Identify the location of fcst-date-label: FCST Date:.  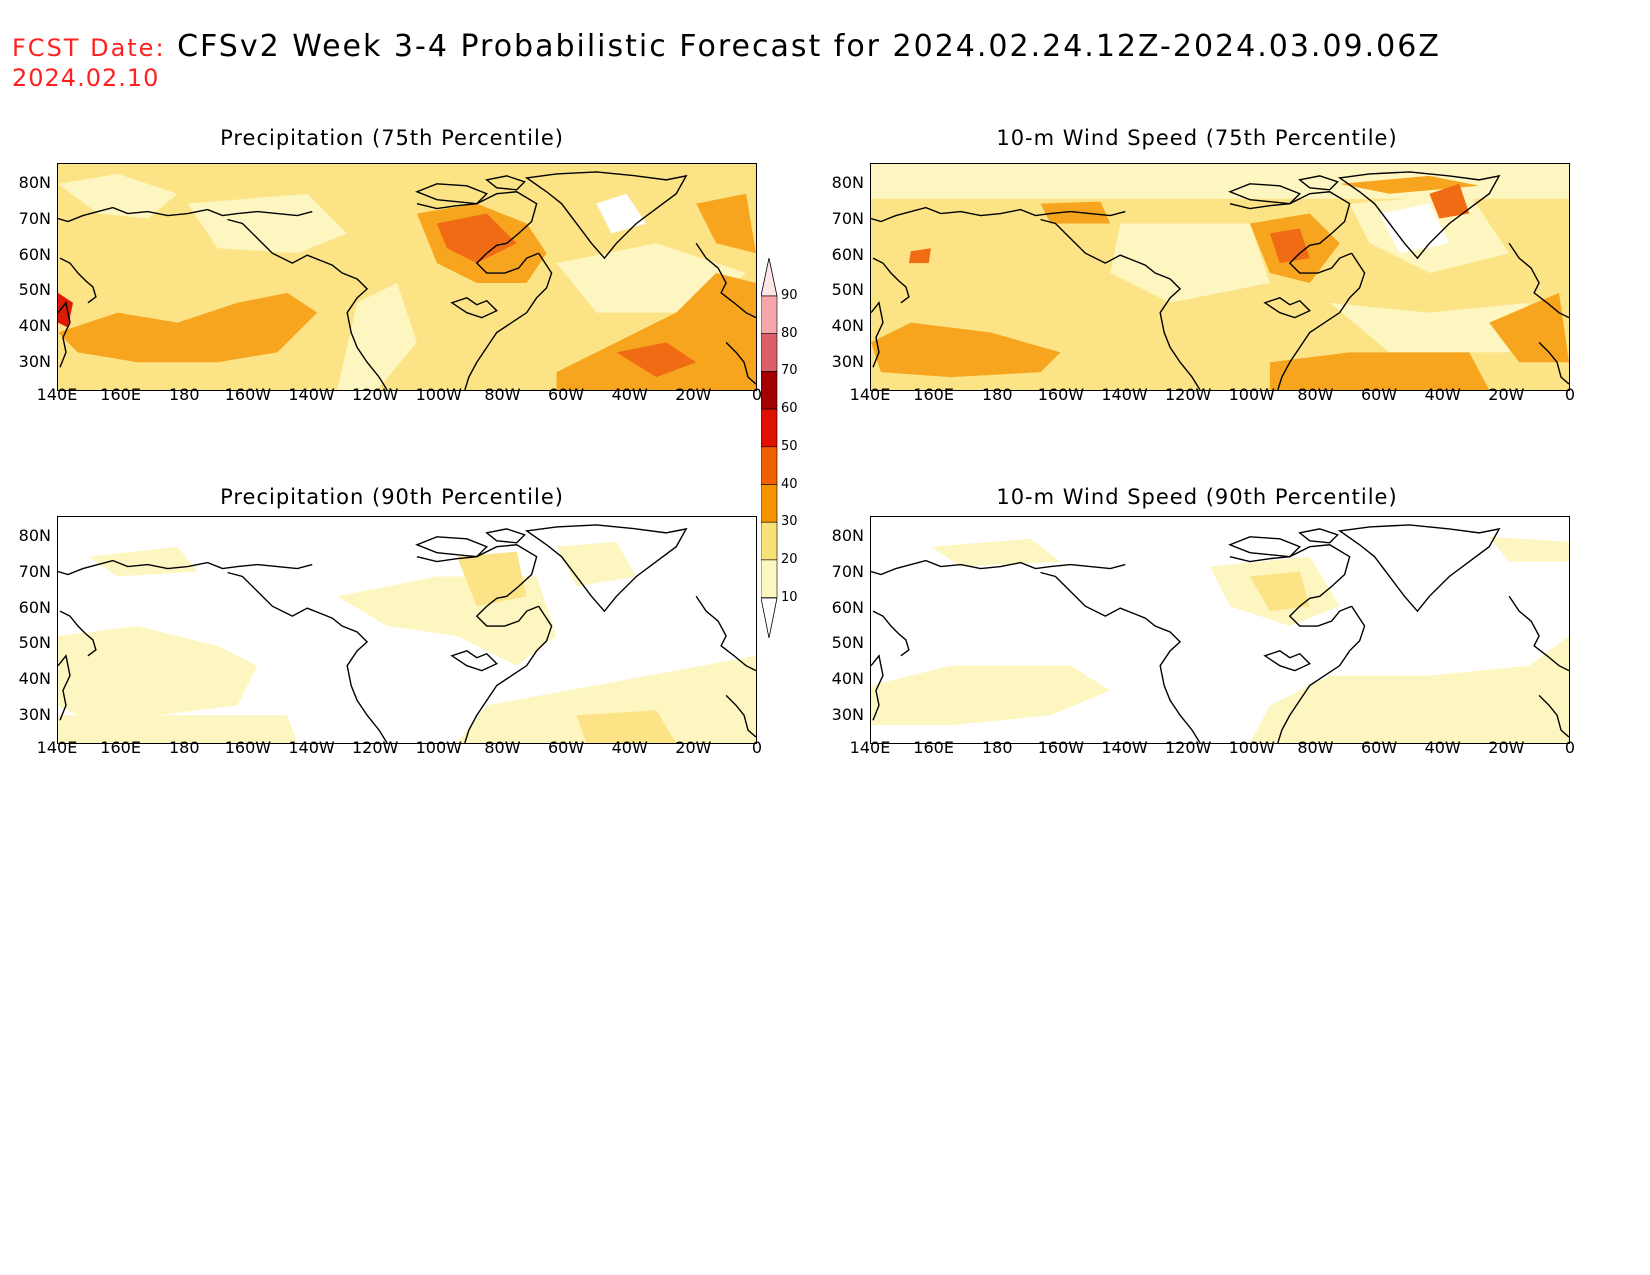
(89, 48).